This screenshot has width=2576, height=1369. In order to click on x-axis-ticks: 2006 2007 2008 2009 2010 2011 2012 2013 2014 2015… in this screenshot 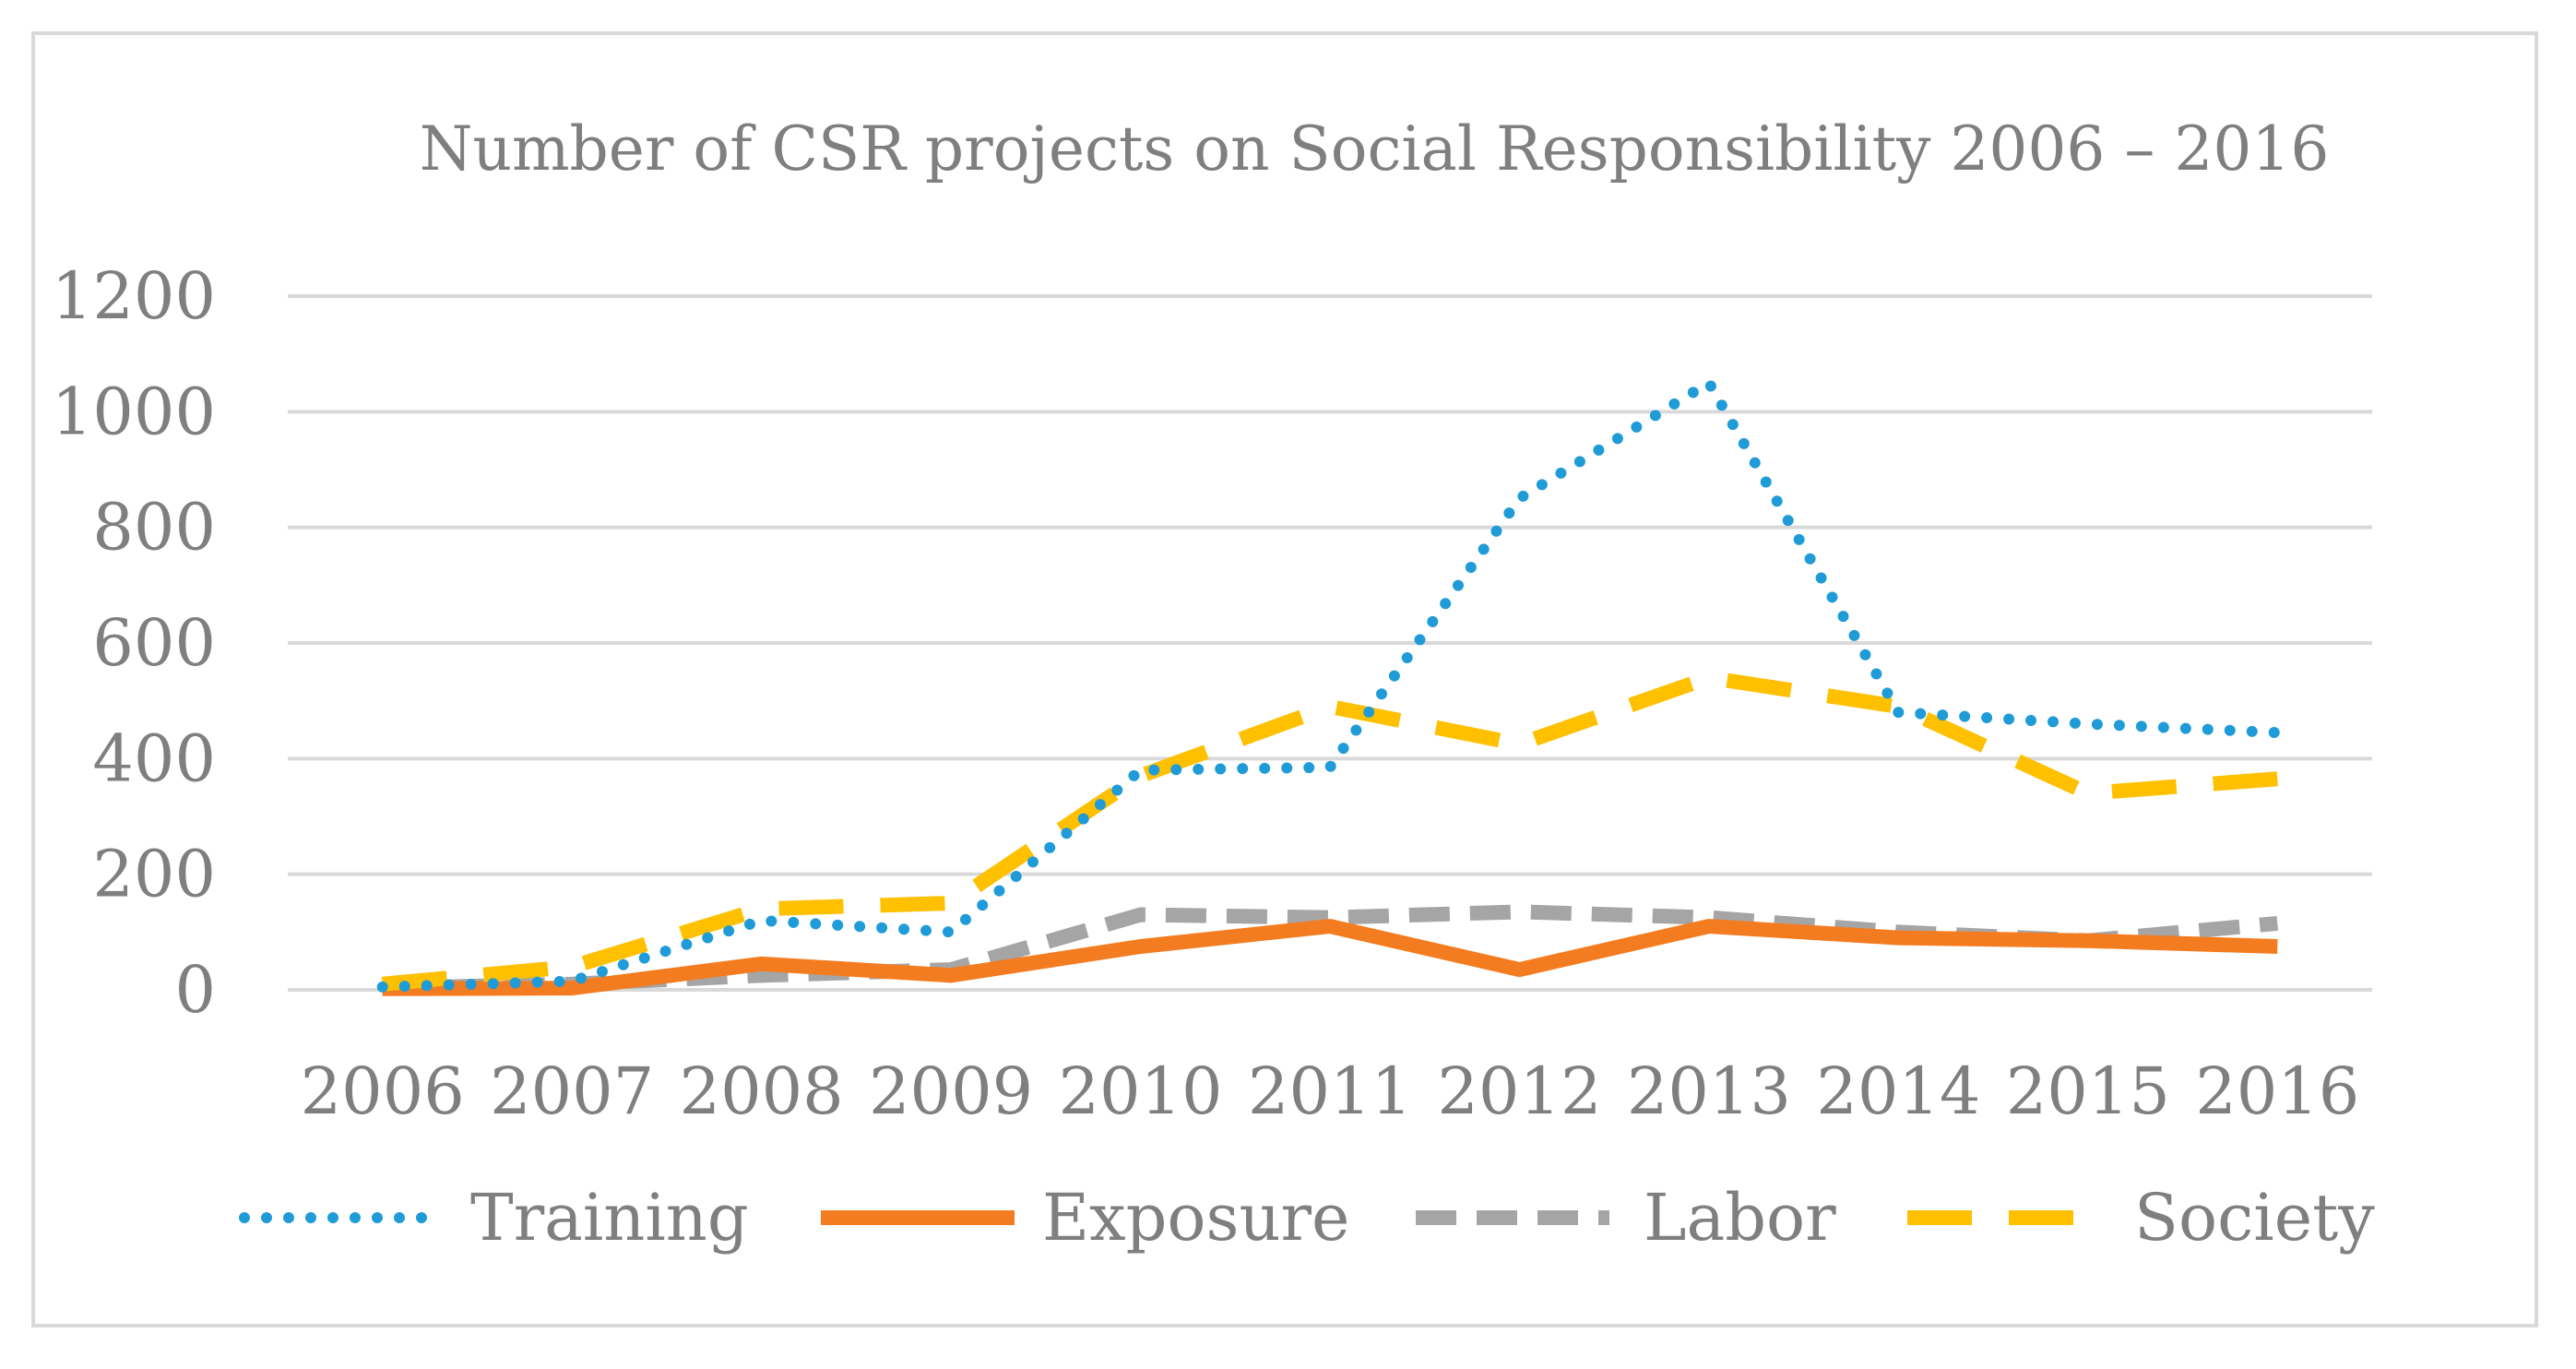, I will do `click(1331, 1091)`.